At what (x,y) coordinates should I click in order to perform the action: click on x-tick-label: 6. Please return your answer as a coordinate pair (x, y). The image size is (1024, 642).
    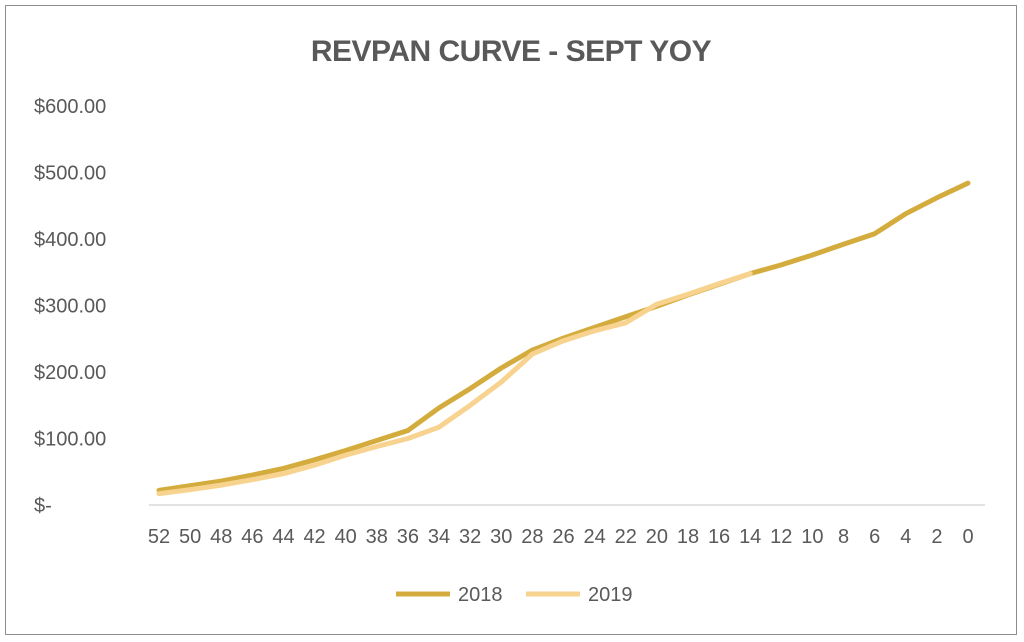
    Looking at the image, I should click on (874, 537).